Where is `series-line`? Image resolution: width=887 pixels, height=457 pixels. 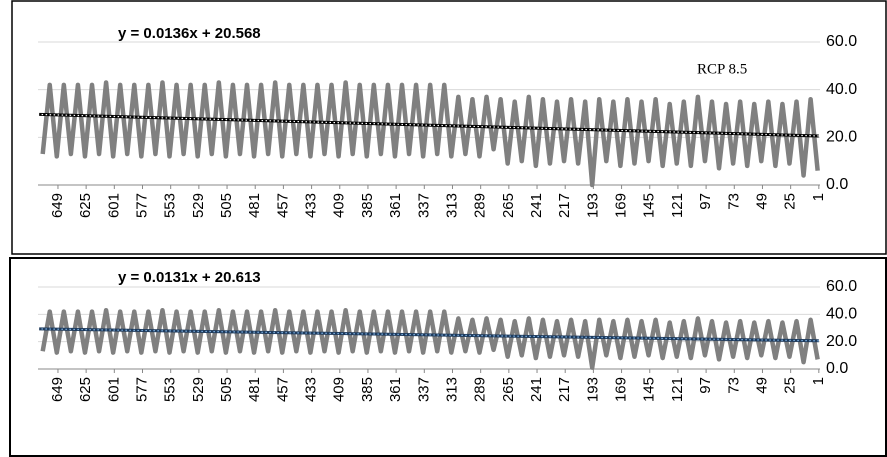 series-line is located at coordinates (430, 338).